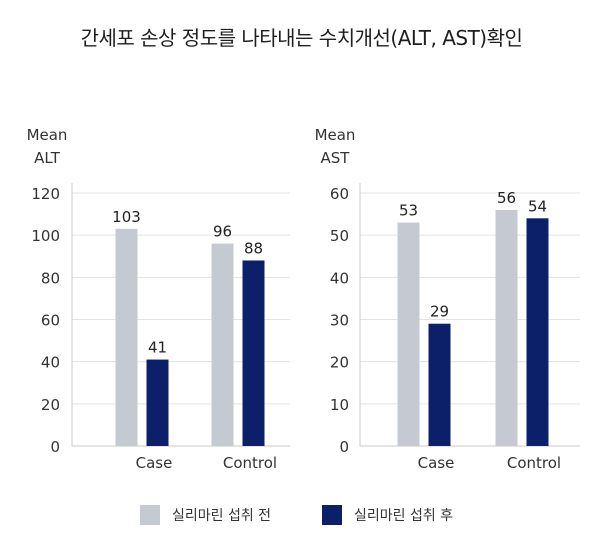  I want to click on data-label: 29, so click(439, 312).